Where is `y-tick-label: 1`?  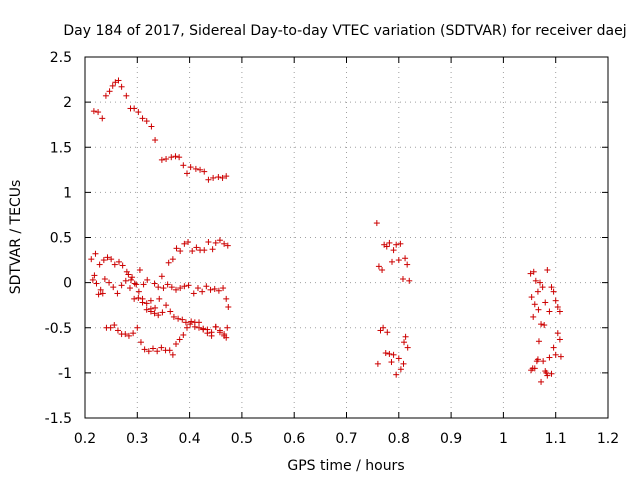 y-tick-label: 1 is located at coordinates (67, 193).